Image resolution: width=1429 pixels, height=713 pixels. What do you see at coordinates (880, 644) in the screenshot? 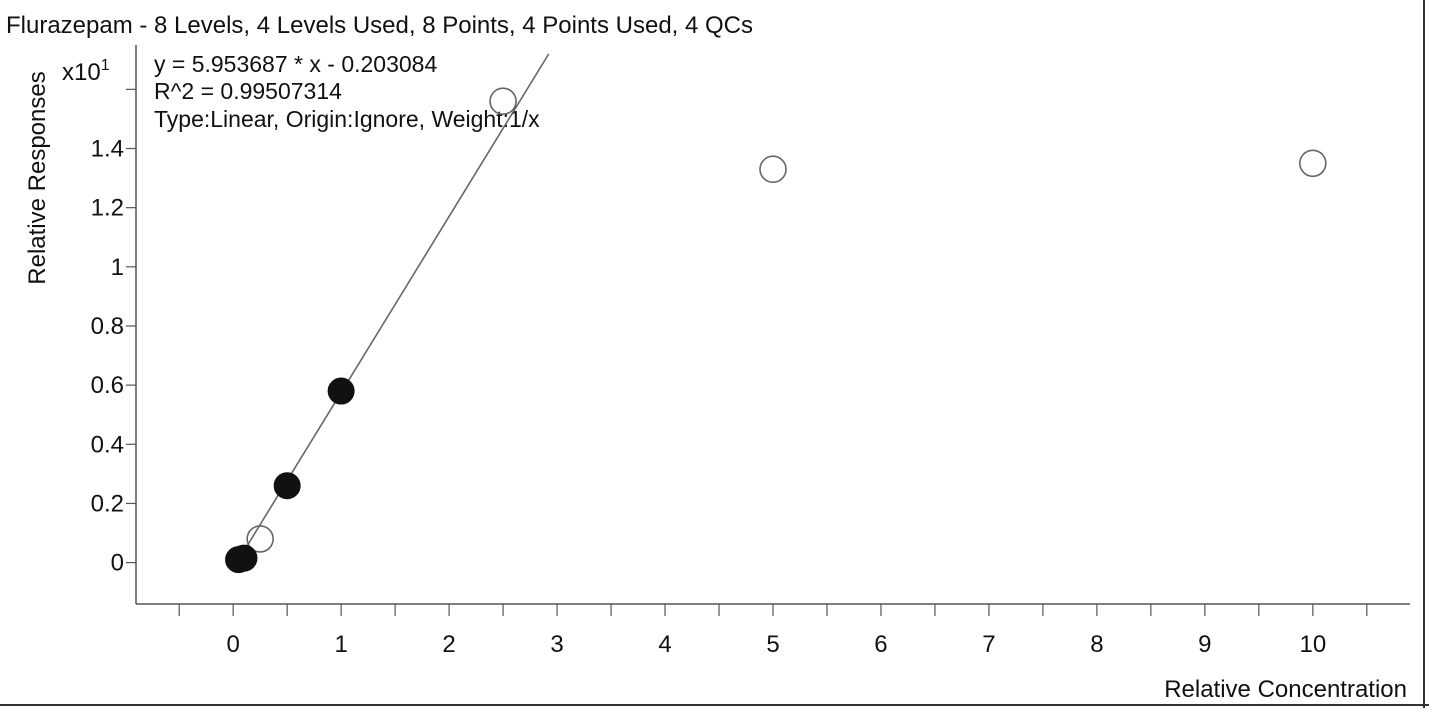
I see `x-tick-label: 6` at bounding box center [880, 644].